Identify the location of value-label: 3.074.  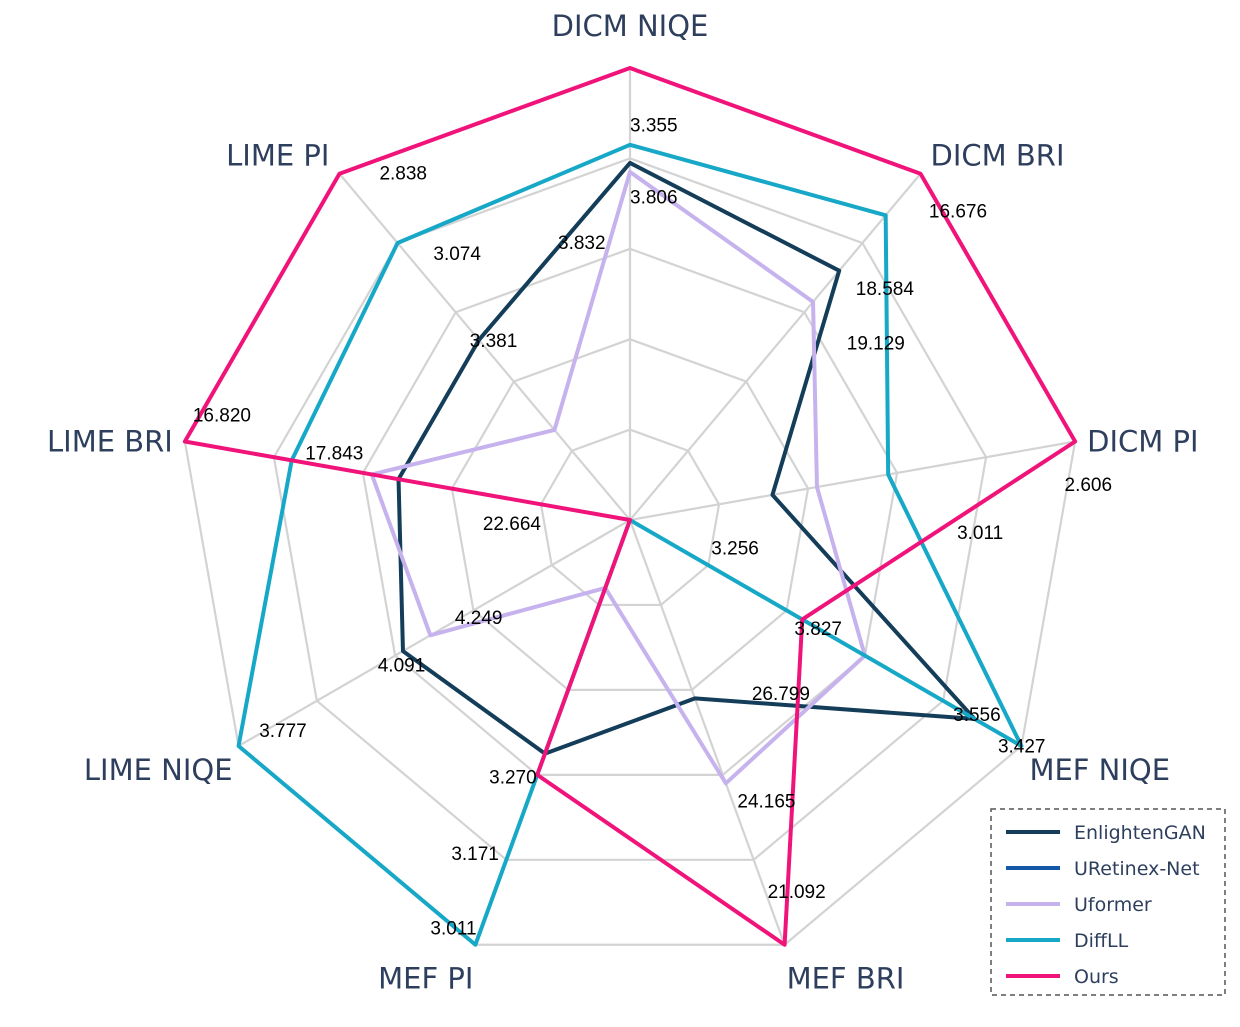
(457, 254).